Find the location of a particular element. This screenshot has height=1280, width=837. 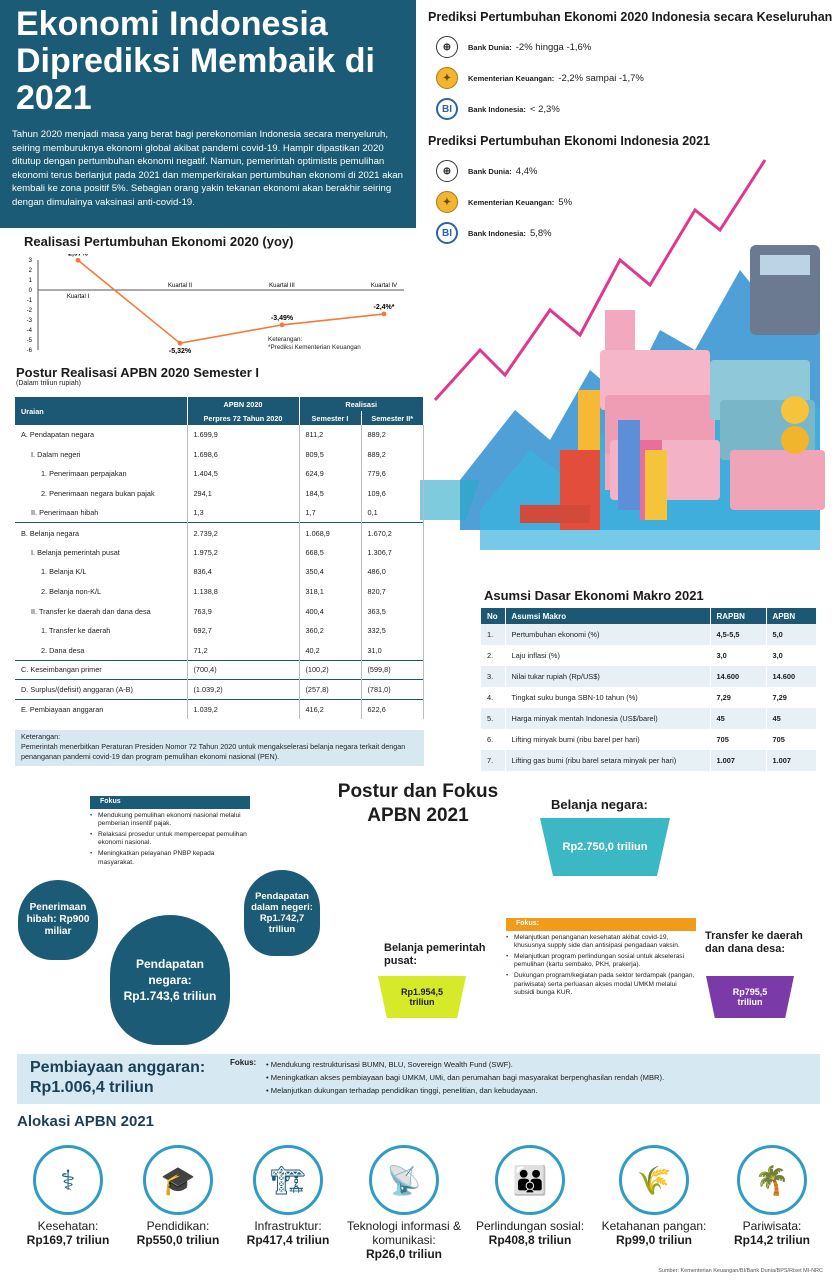

growth-data-label: 2,97% is located at coordinates (78, 255).